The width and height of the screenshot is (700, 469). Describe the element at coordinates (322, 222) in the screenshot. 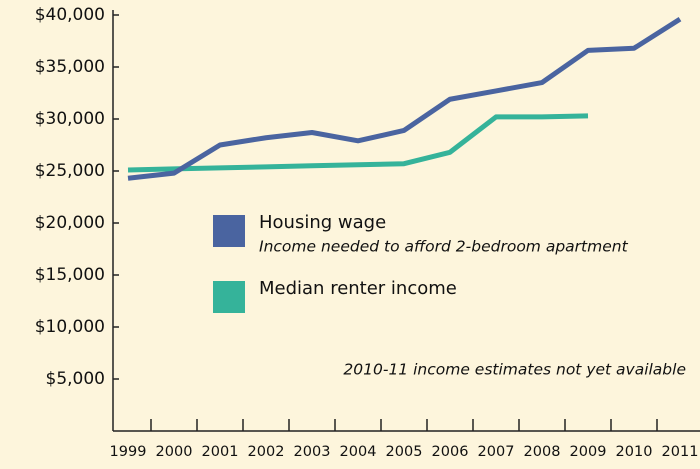

I see `legend-label: Housing wage` at that location.